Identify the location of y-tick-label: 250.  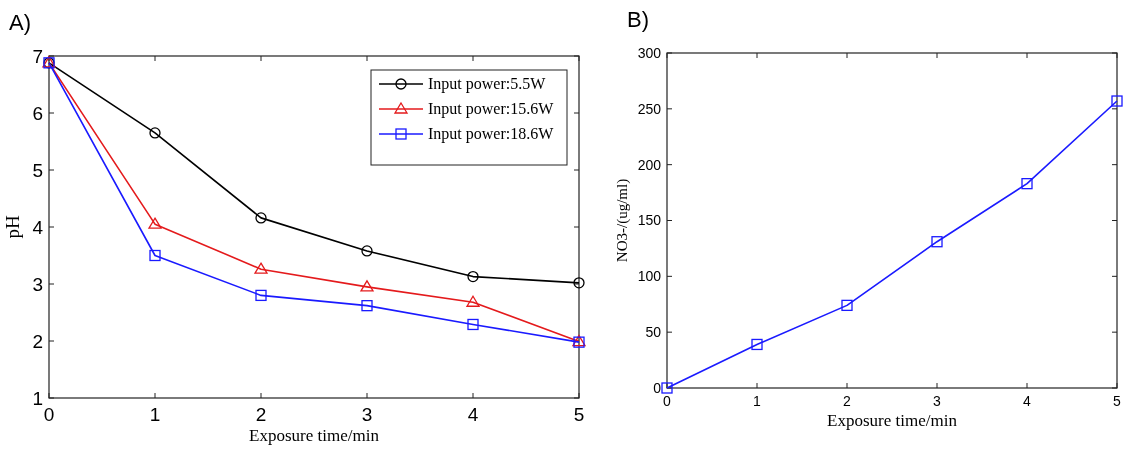
(649, 108).